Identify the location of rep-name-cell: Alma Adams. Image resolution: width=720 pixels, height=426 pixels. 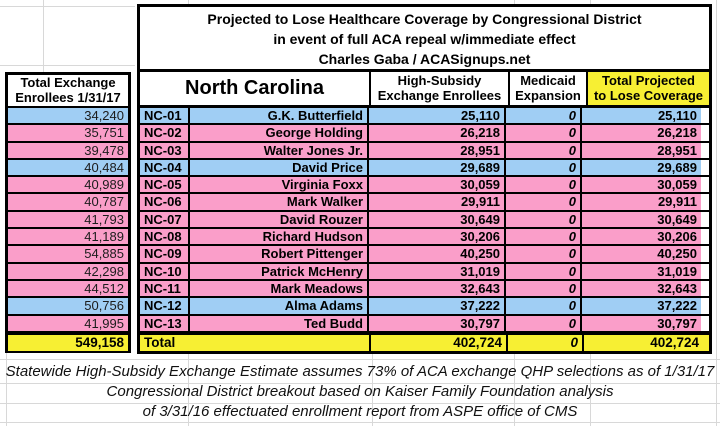
(277, 306).